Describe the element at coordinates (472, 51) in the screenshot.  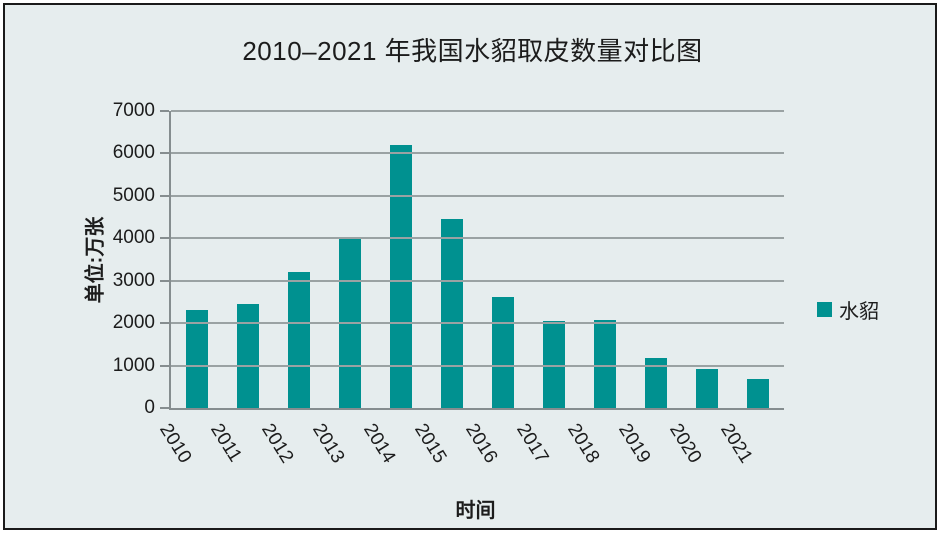
I see `chart-title: 2010–2021 年我国水貂取皮数量对比图` at that location.